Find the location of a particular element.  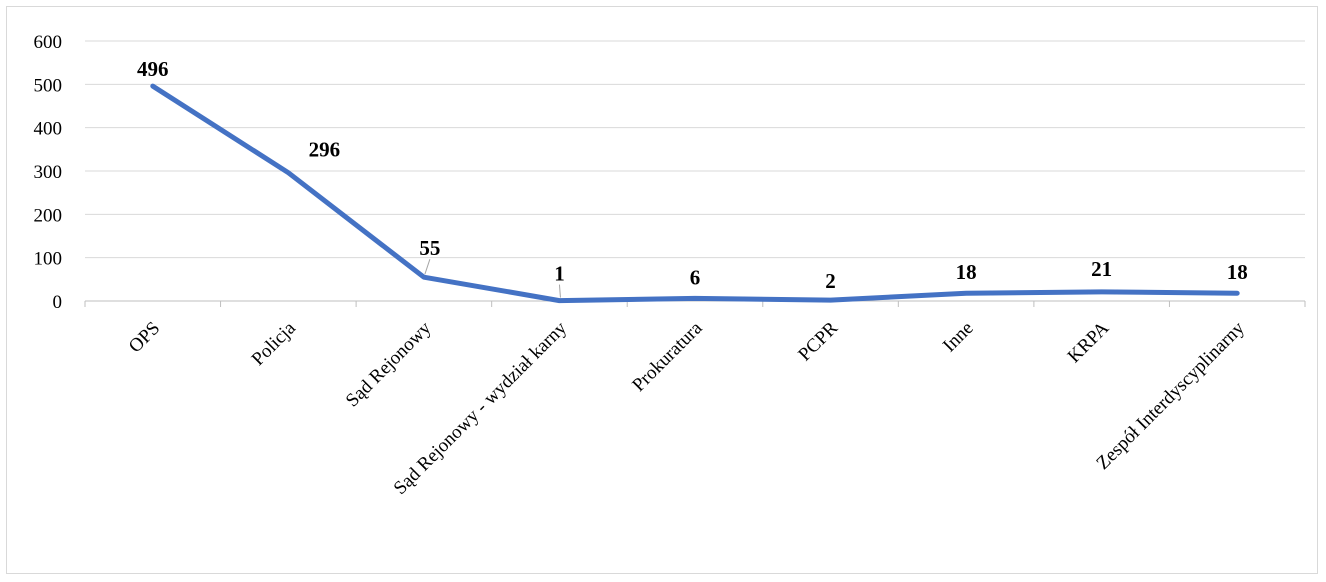

x-category-label: Inne is located at coordinates (958, 337).